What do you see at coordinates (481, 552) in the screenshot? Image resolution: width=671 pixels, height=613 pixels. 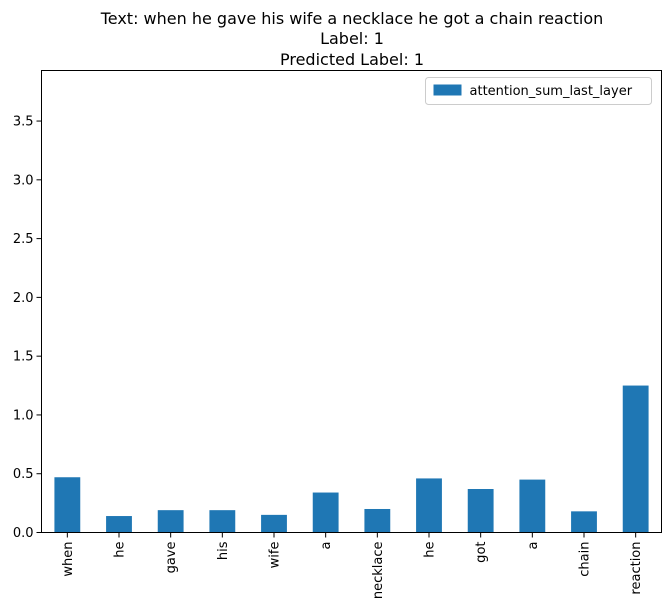 I see `x-tick-label: got` at bounding box center [481, 552].